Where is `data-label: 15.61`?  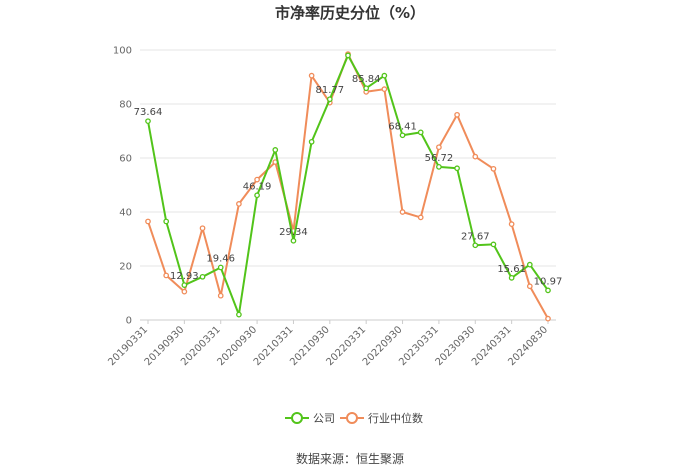 data-label: 15.61 is located at coordinates (511, 269).